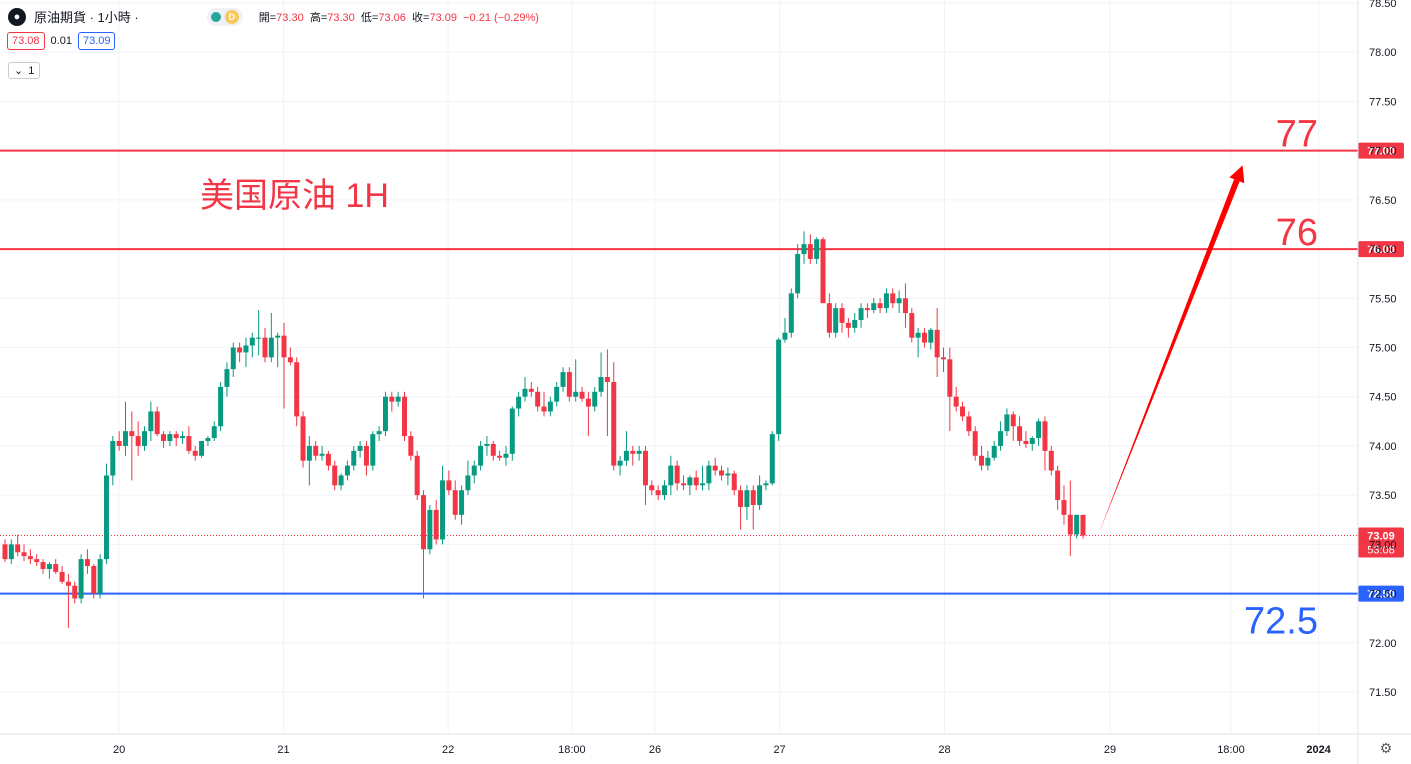 This screenshot has height=764, width=1411. I want to click on level-label: 72.5, so click(1281, 622).